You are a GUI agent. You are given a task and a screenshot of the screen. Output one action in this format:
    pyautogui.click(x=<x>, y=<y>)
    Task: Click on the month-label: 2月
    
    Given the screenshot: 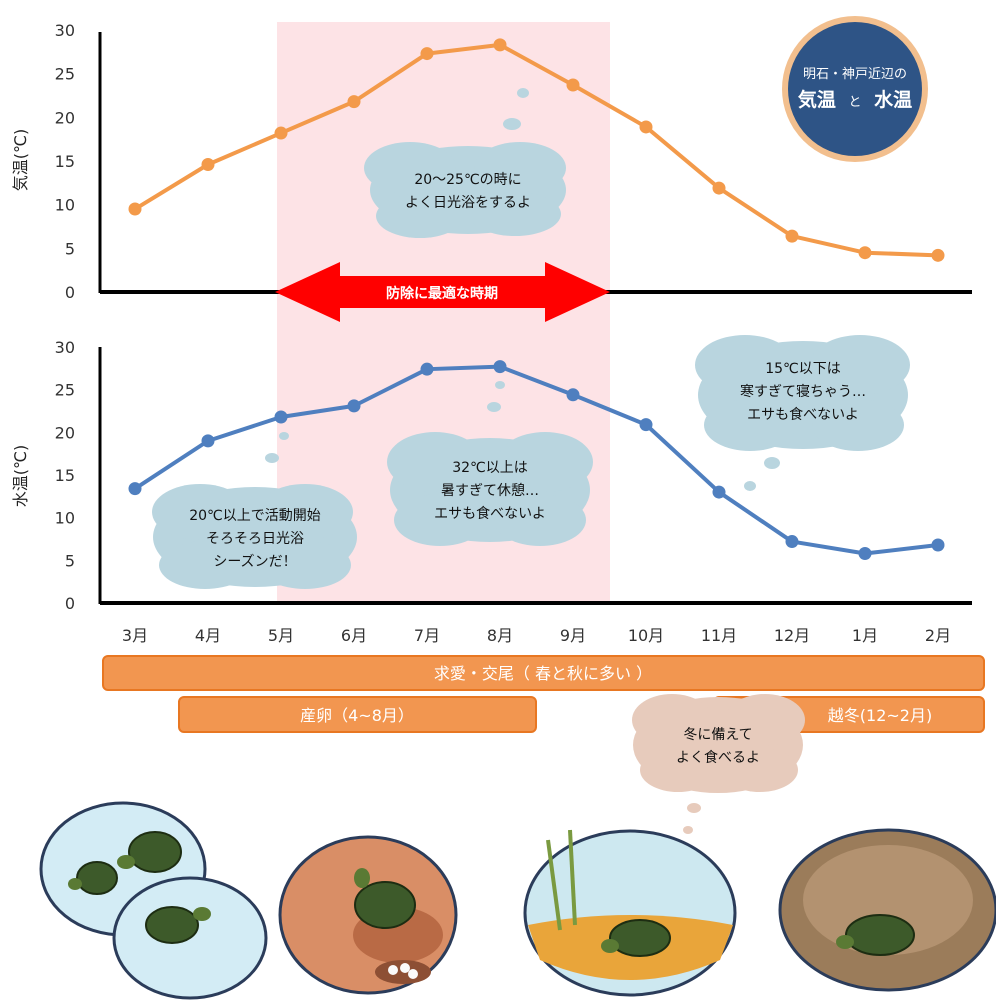 What is the action you would take?
    pyautogui.click(x=938, y=635)
    